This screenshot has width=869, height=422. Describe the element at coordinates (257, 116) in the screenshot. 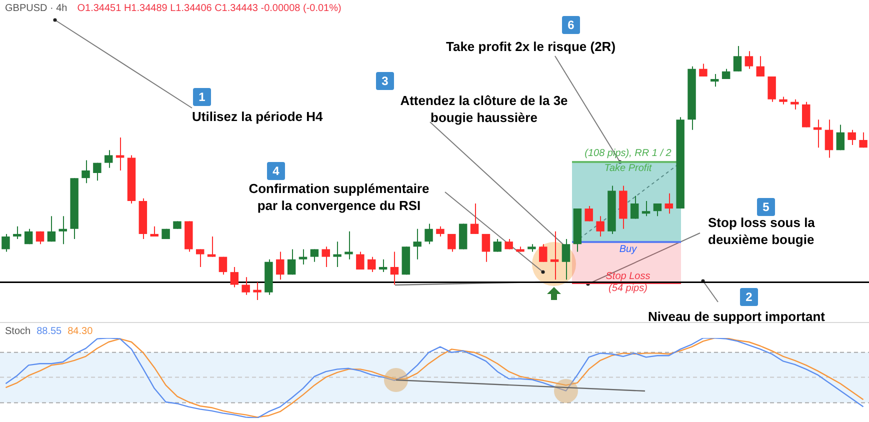

I see `annotation: Utilisez la période H4` at that location.